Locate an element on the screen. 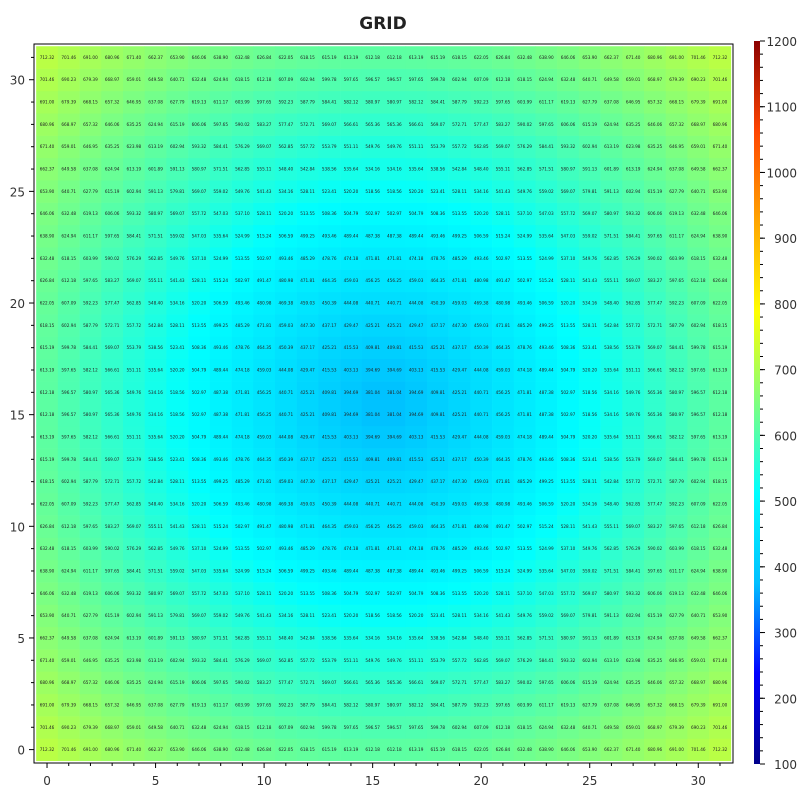  cell-value-label: 653.90 is located at coordinates (177, 57).